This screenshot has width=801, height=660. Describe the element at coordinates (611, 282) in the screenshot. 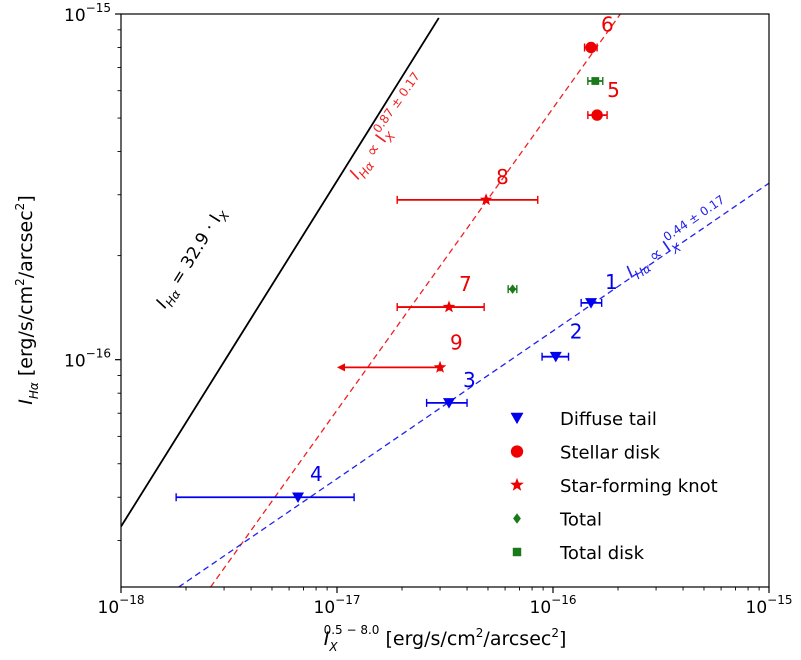

I see `point-label: 1` at that location.